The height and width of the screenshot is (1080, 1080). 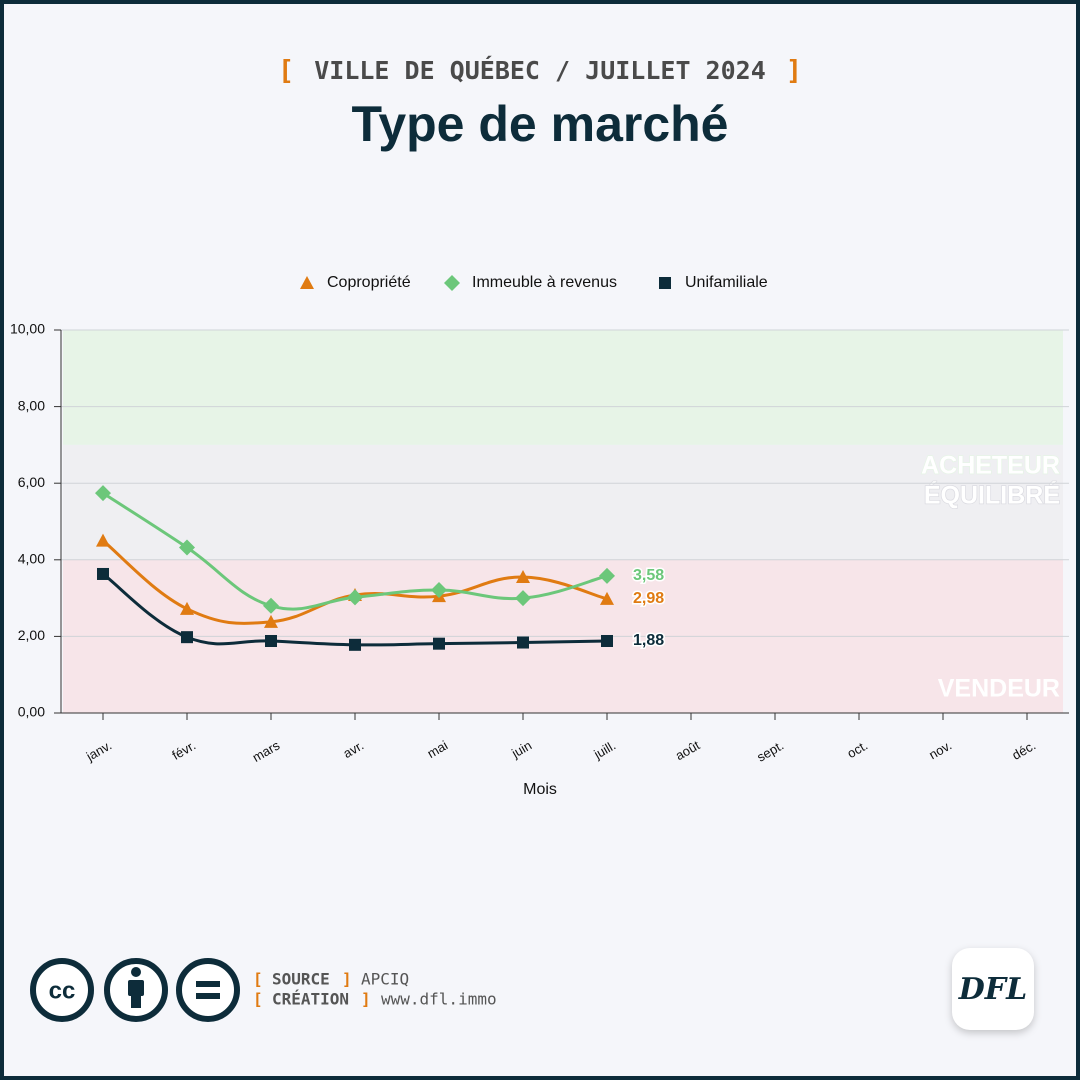 I want to click on source: APCIQ, so click(x=385, y=979).